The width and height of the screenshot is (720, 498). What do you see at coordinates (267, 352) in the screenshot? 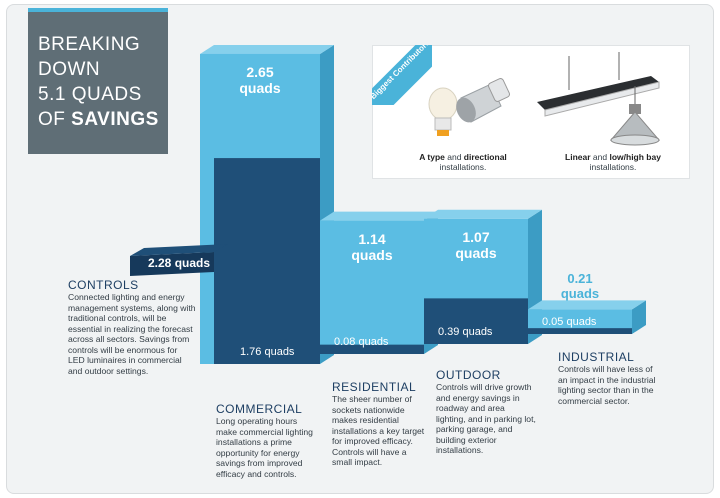
I see `commercial-base-label: 1.76 quads` at bounding box center [267, 352].